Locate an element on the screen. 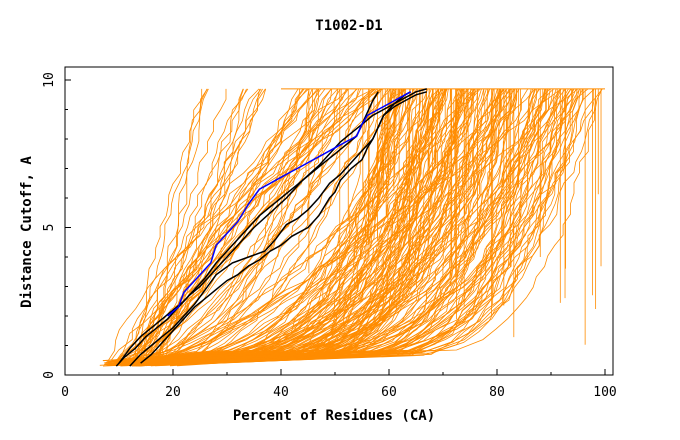  y-axis-label: Distance Cutoff, A is located at coordinates (27, 232).